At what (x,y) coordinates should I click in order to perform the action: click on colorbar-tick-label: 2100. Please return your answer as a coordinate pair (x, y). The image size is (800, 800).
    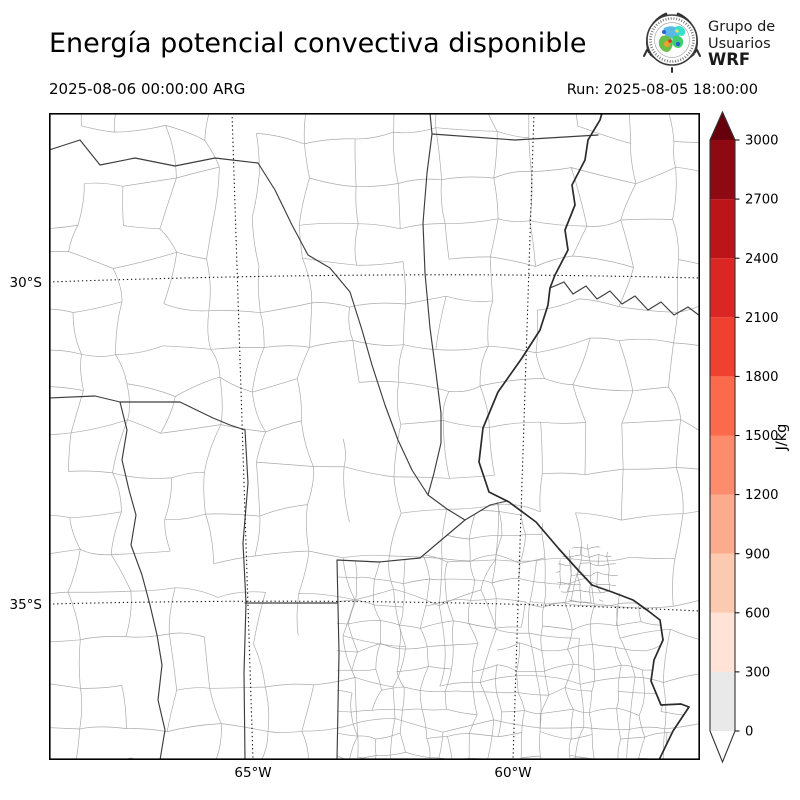
    Looking at the image, I should click on (762, 318).